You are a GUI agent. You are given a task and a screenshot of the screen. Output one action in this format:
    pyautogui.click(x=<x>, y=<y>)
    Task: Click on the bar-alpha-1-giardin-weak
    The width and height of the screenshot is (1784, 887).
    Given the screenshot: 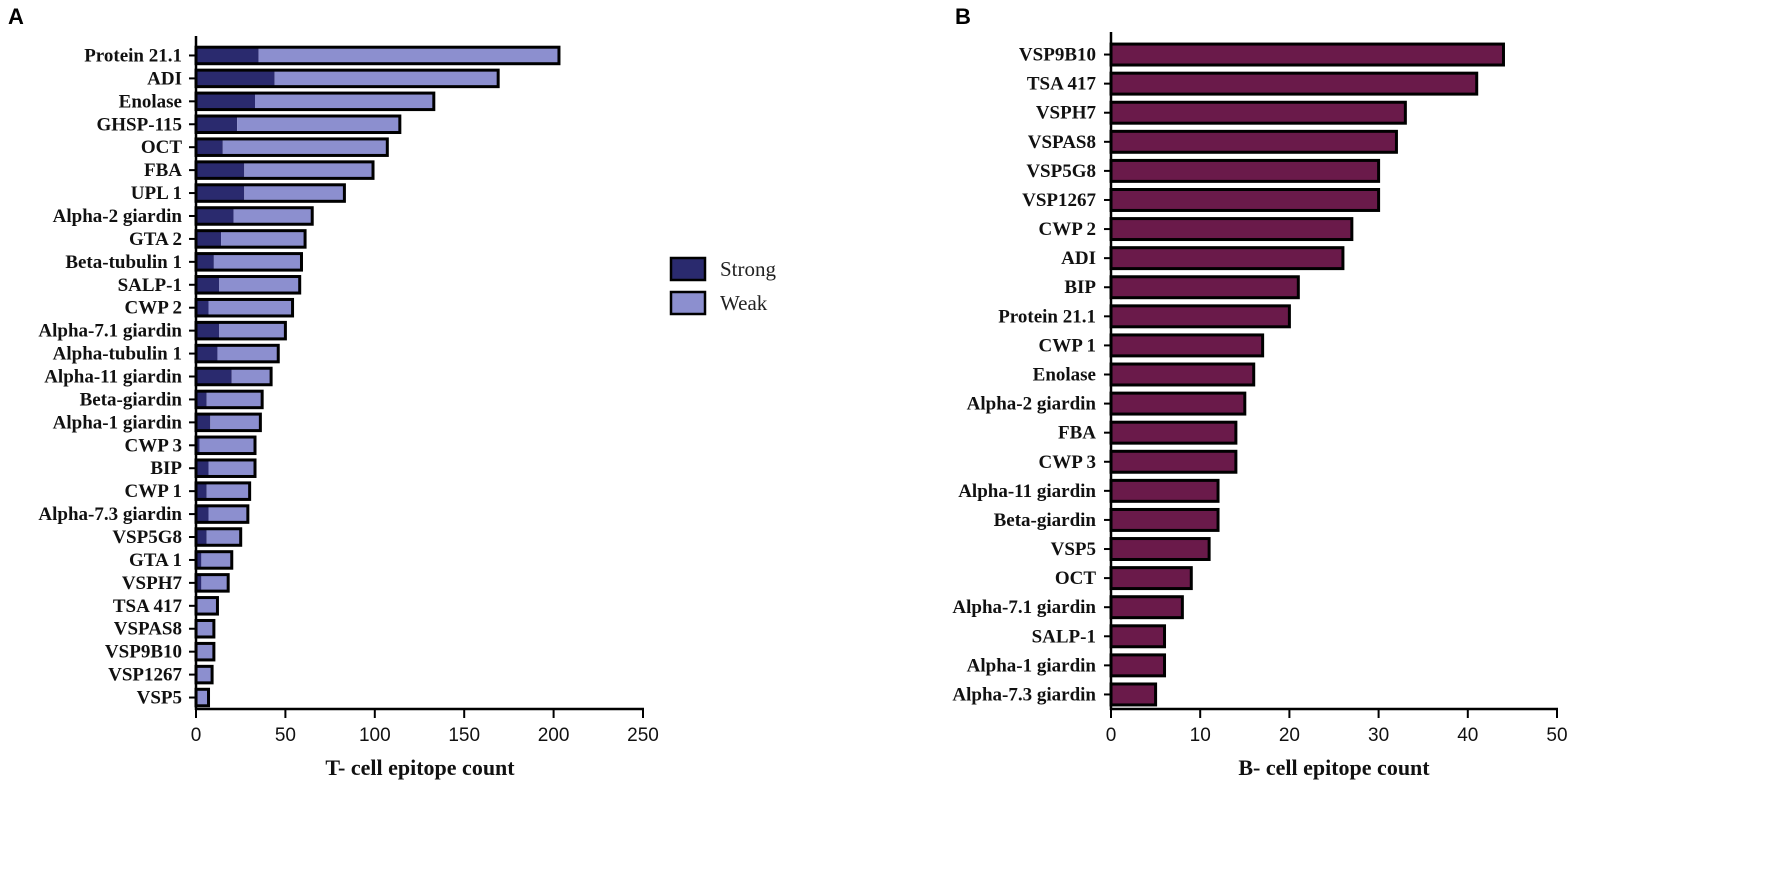 What is the action you would take?
    pyautogui.click(x=235, y=422)
    